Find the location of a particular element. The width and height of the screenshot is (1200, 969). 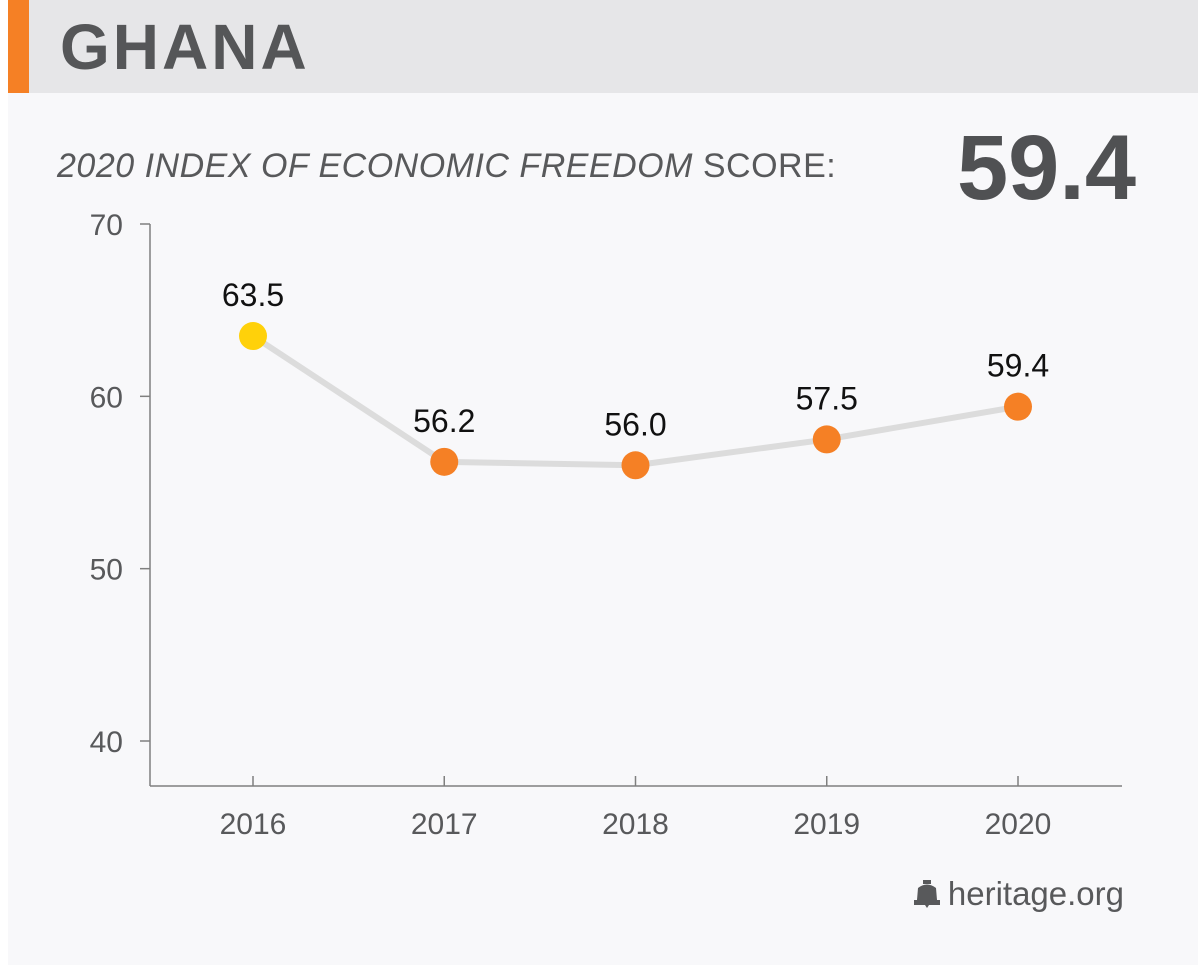

subtitle-rest: SCORE: is located at coordinates (764, 166).